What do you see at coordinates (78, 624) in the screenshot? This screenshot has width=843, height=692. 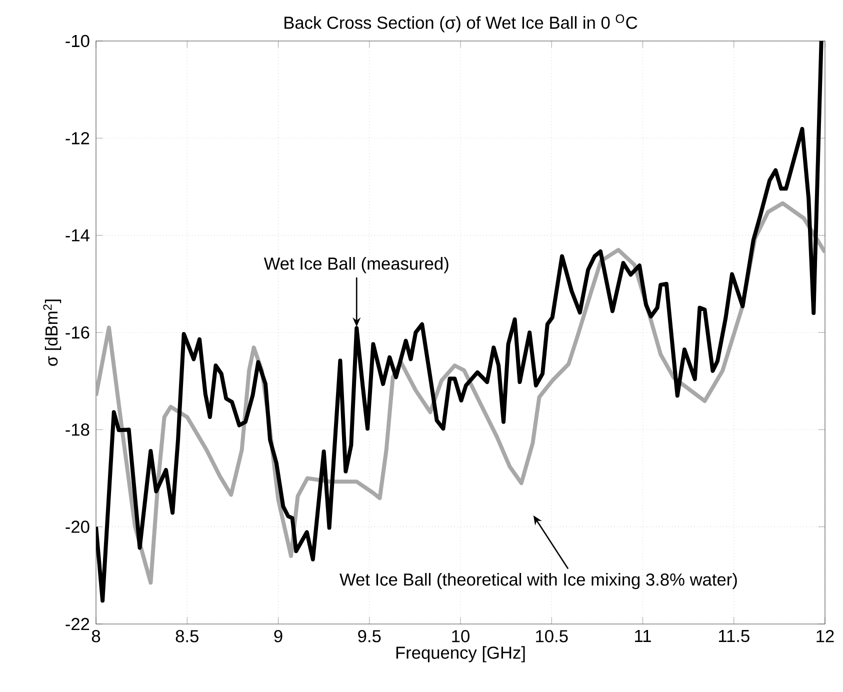 I see `y-tick-label: -22` at bounding box center [78, 624].